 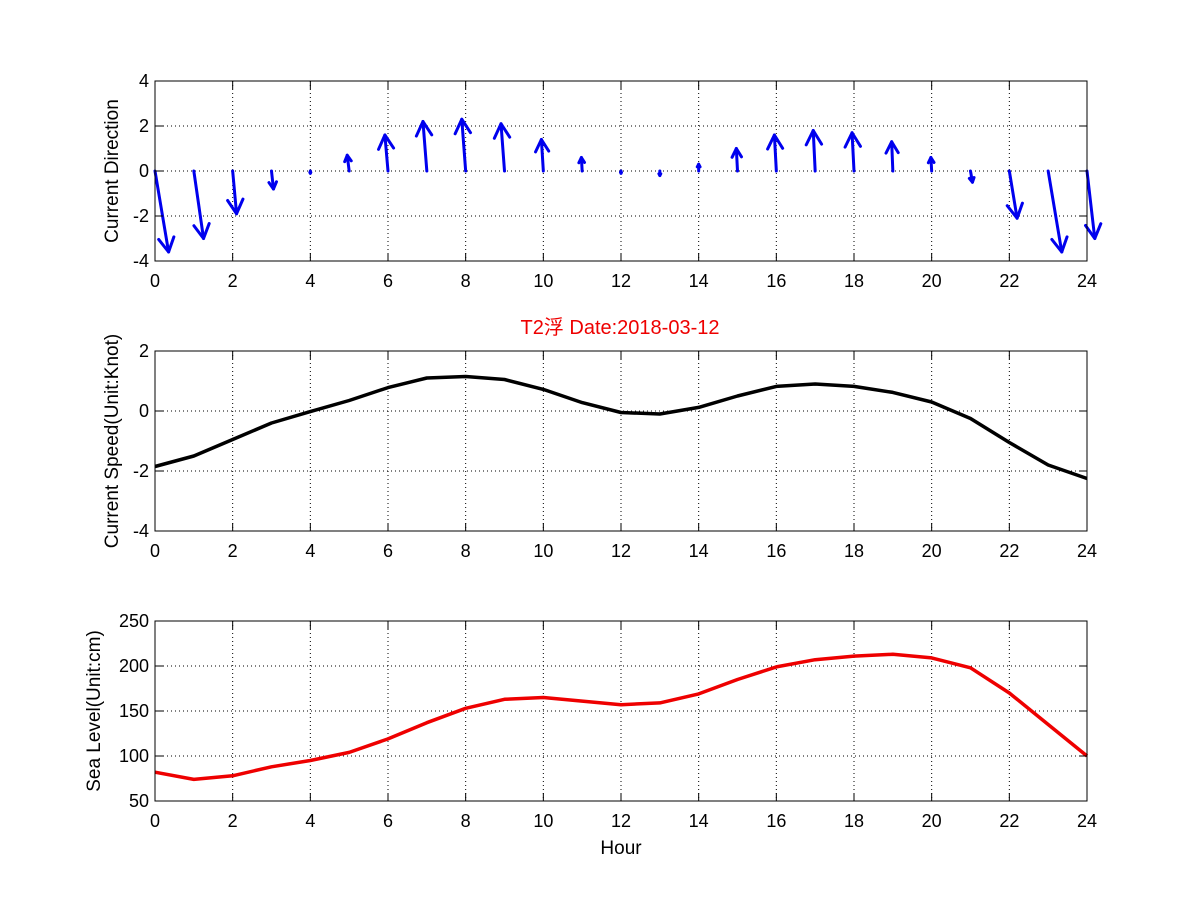 What do you see at coordinates (134, 711) in the screenshot?
I see `y-tick-label: 150` at bounding box center [134, 711].